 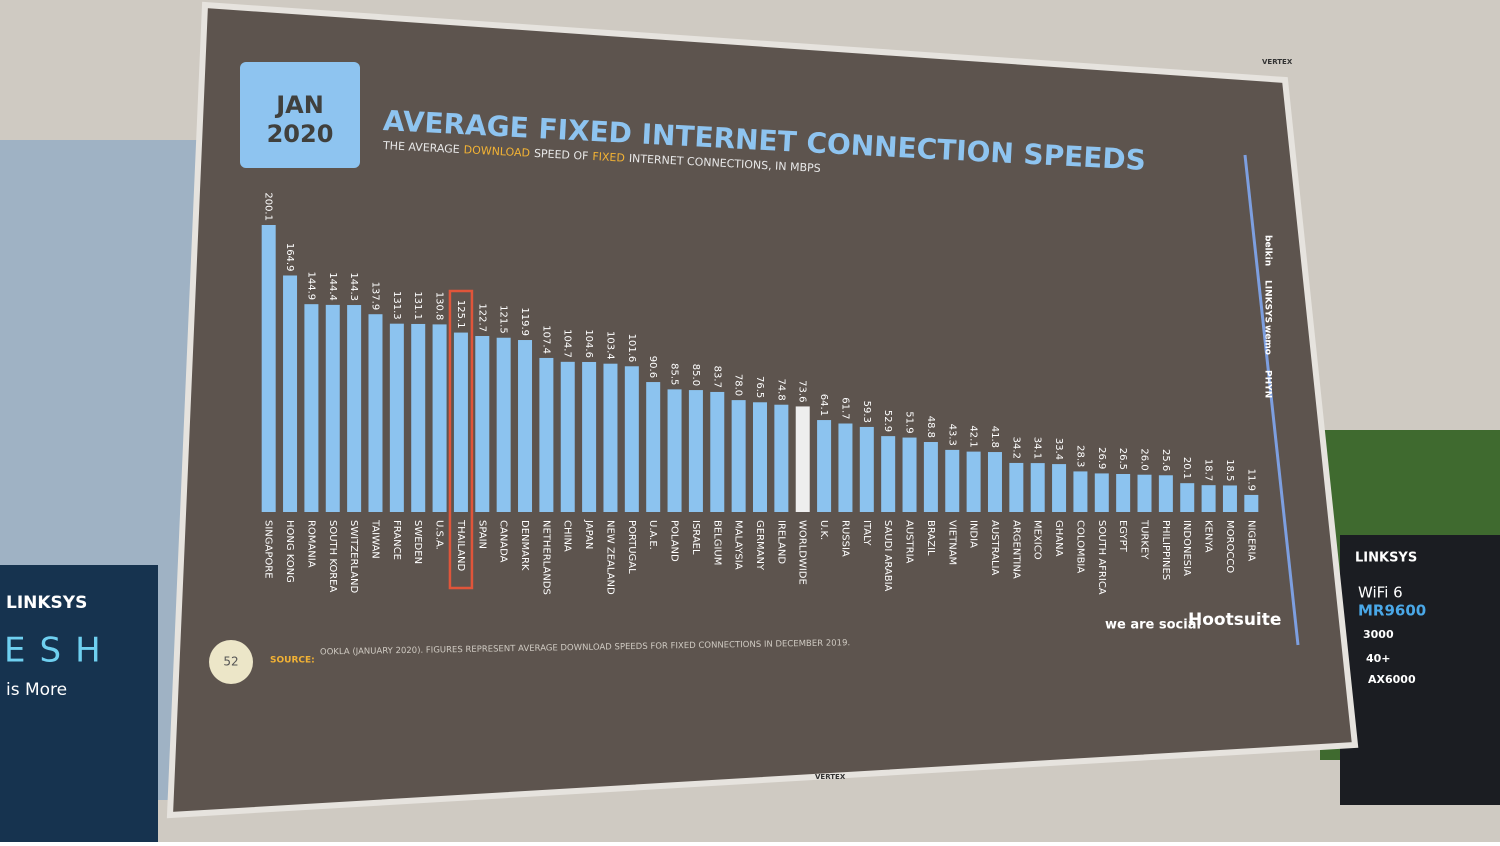 I want to click on x-tick-label: SWEDEN, so click(x=417, y=542).